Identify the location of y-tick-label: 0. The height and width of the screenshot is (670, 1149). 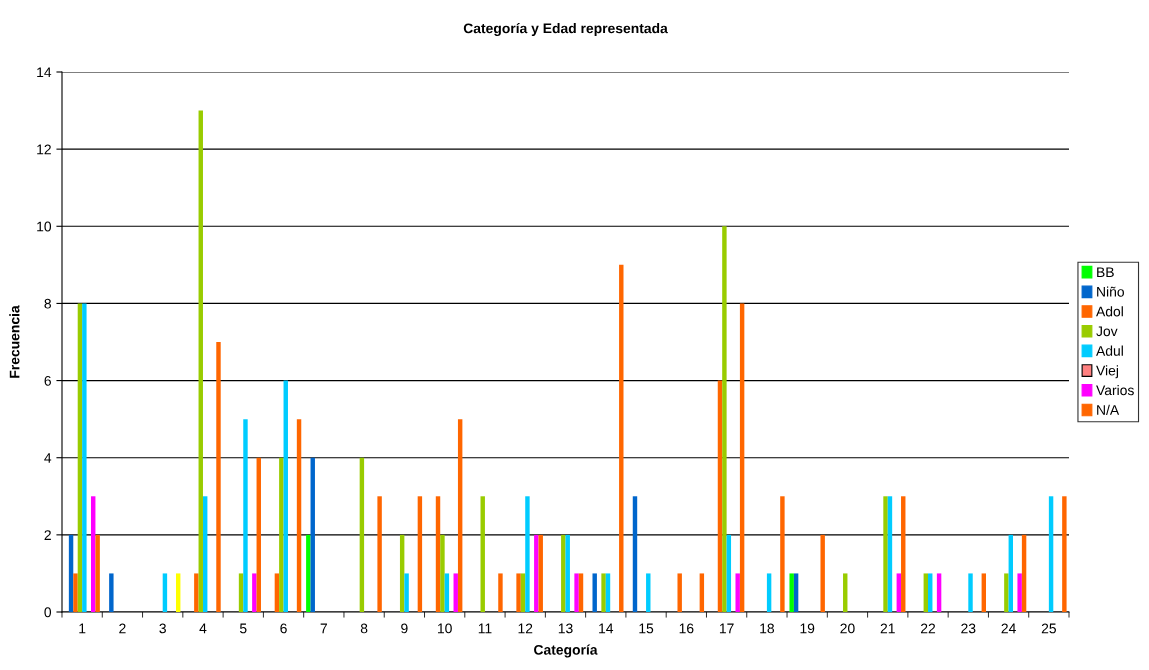
(48, 612).